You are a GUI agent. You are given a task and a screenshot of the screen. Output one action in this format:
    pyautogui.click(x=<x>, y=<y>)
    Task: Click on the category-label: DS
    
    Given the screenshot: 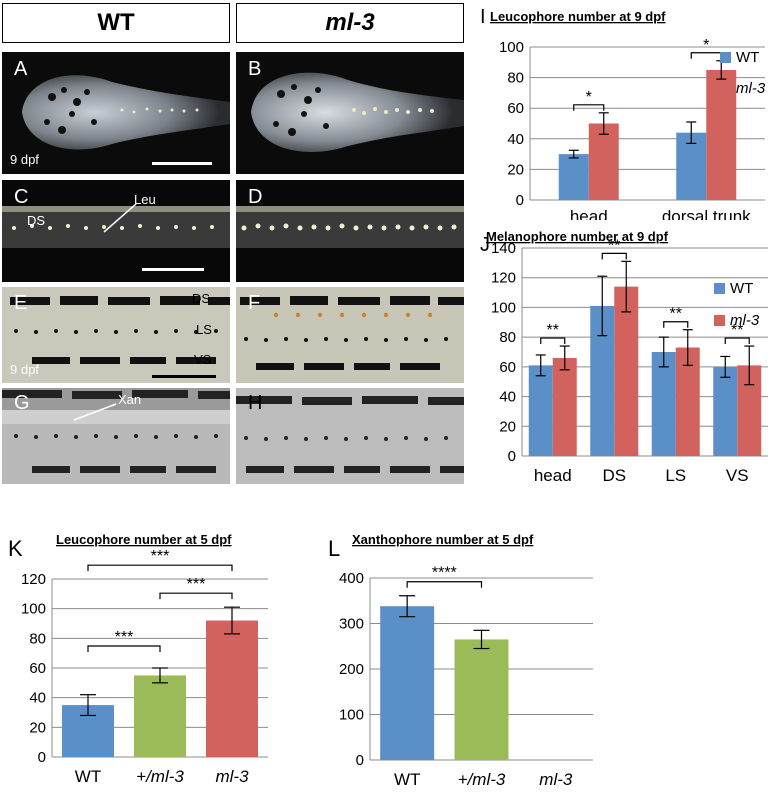 What is the action you would take?
    pyautogui.click(x=614, y=475)
    